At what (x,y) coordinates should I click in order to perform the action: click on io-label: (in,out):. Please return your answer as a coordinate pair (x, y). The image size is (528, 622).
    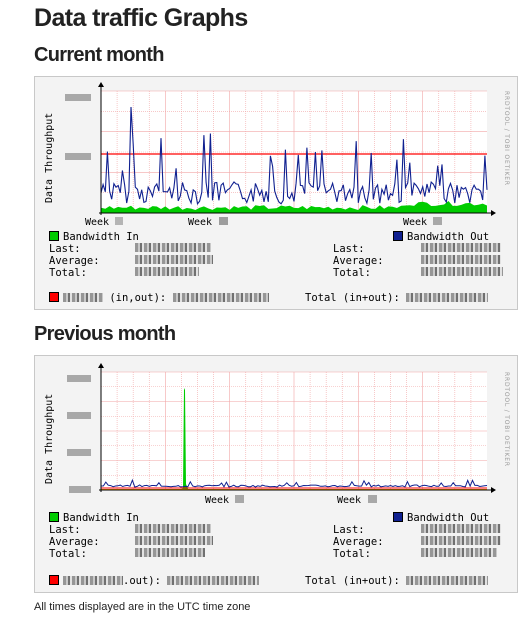
    Looking at the image, I should click on (138, 298).